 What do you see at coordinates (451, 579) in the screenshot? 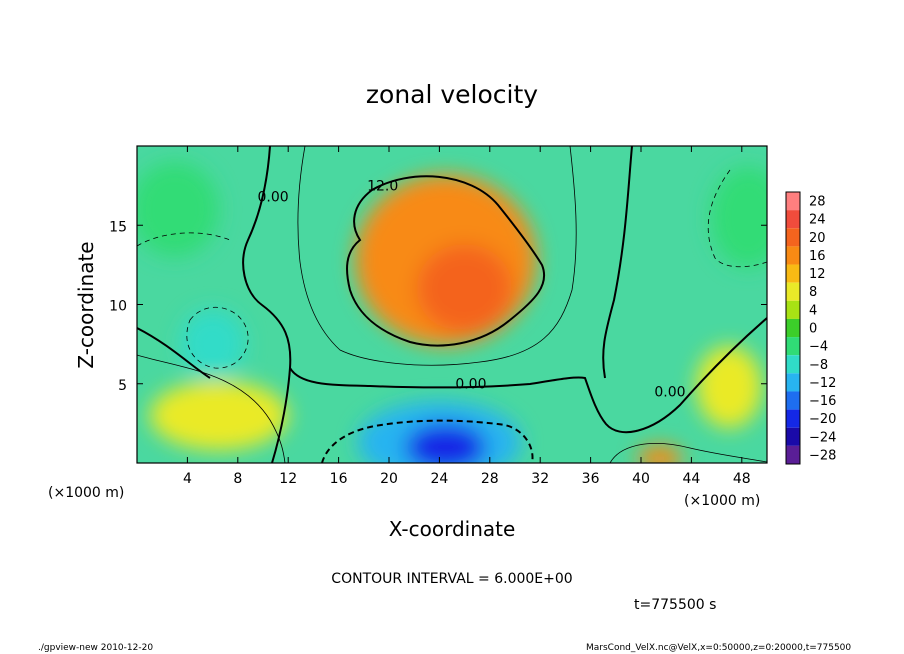
I see `contour-interval-text: CONTOUR INTERVAL = 6.000E+00` at bounding box center [451, 579].